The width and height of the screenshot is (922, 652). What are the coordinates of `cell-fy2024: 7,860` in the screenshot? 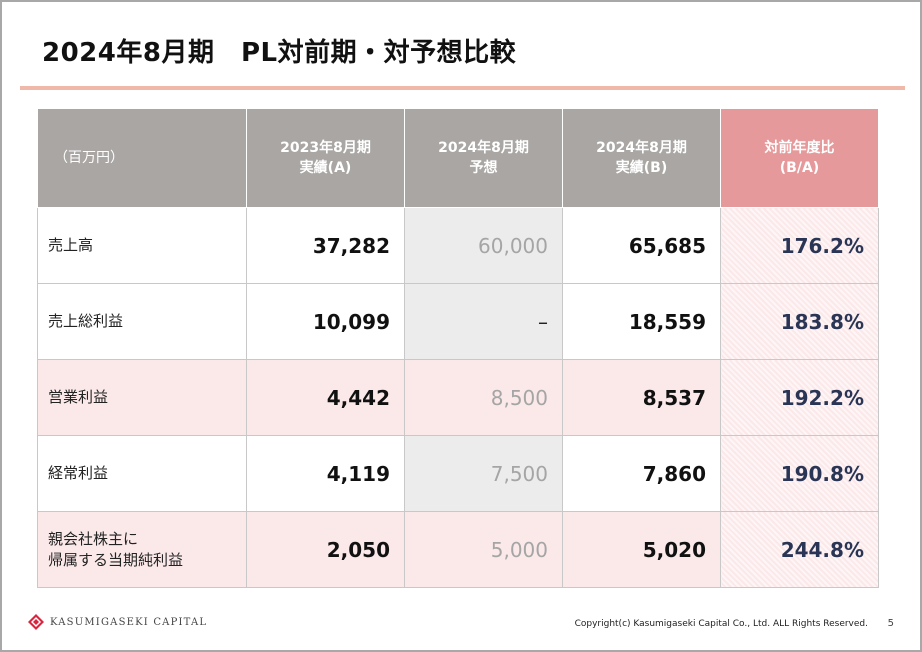 It's located at (641, 473).